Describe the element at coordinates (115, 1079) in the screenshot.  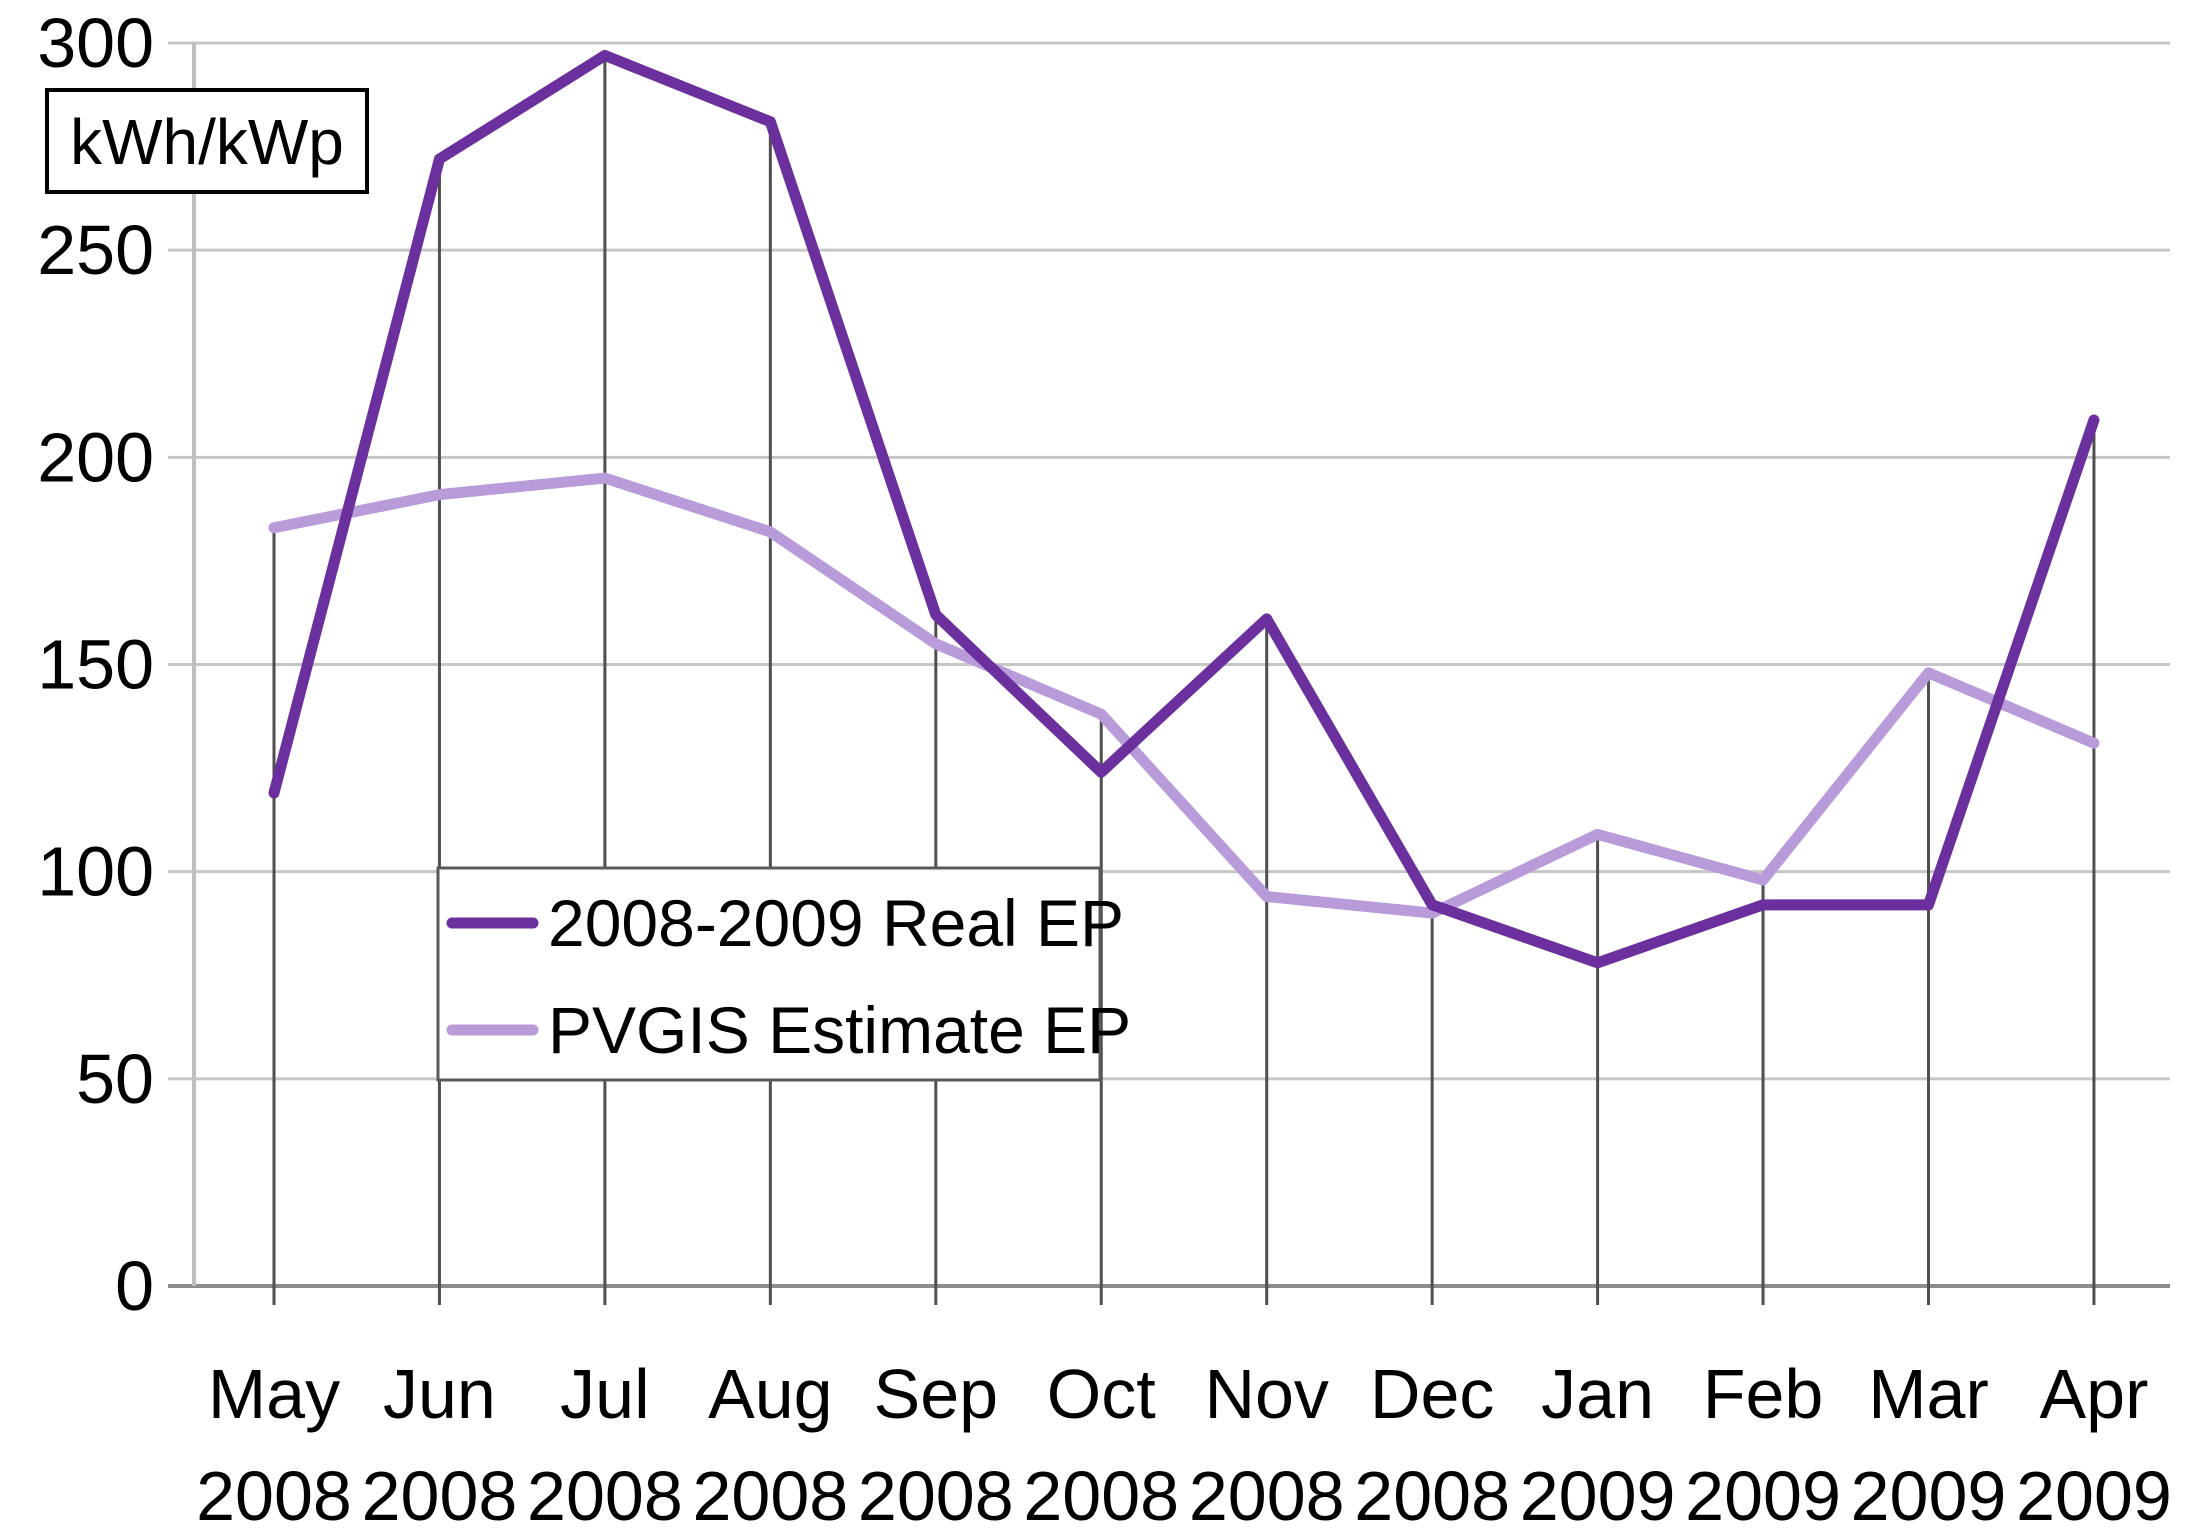
I see `y-tick-label: 50` at that location.